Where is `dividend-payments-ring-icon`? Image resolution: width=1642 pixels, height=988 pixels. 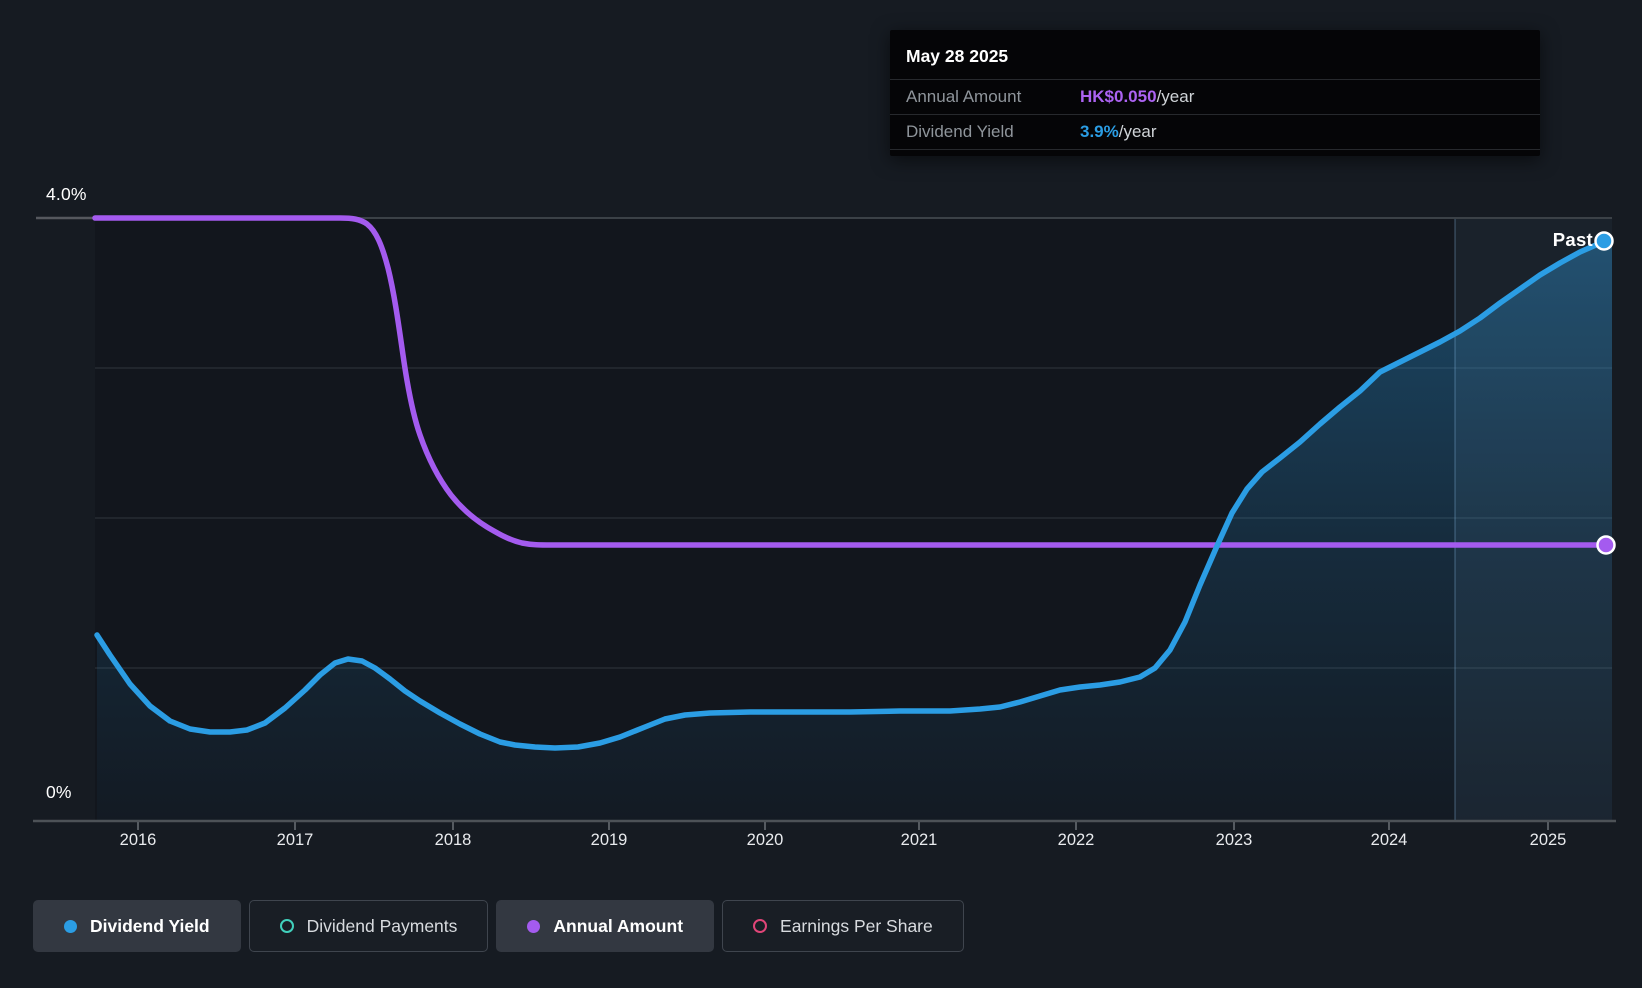 dividend-payments-ring-icon is located at coordinates (286, 926).